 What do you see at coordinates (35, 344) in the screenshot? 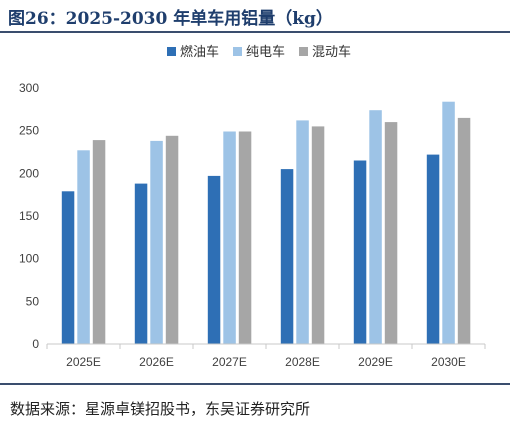
I see `y-tick-label: 0` at bounding box center [35, 344].